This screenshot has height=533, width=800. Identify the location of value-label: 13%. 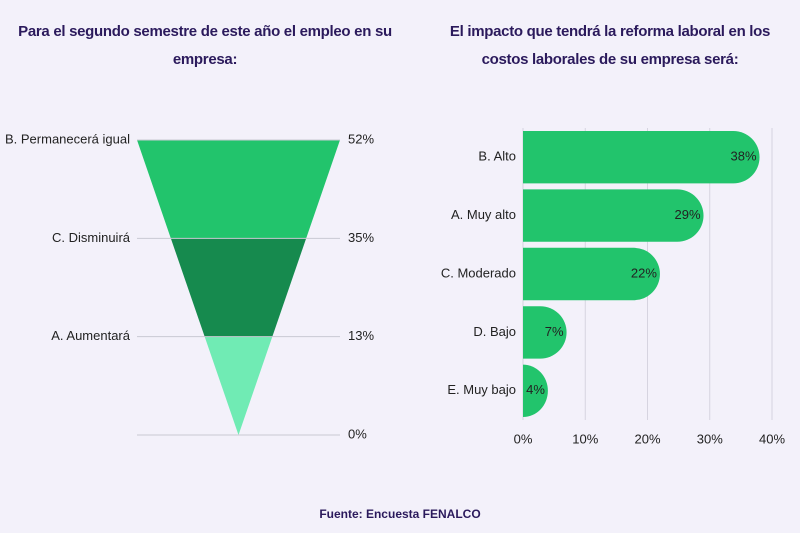
(361, 335).